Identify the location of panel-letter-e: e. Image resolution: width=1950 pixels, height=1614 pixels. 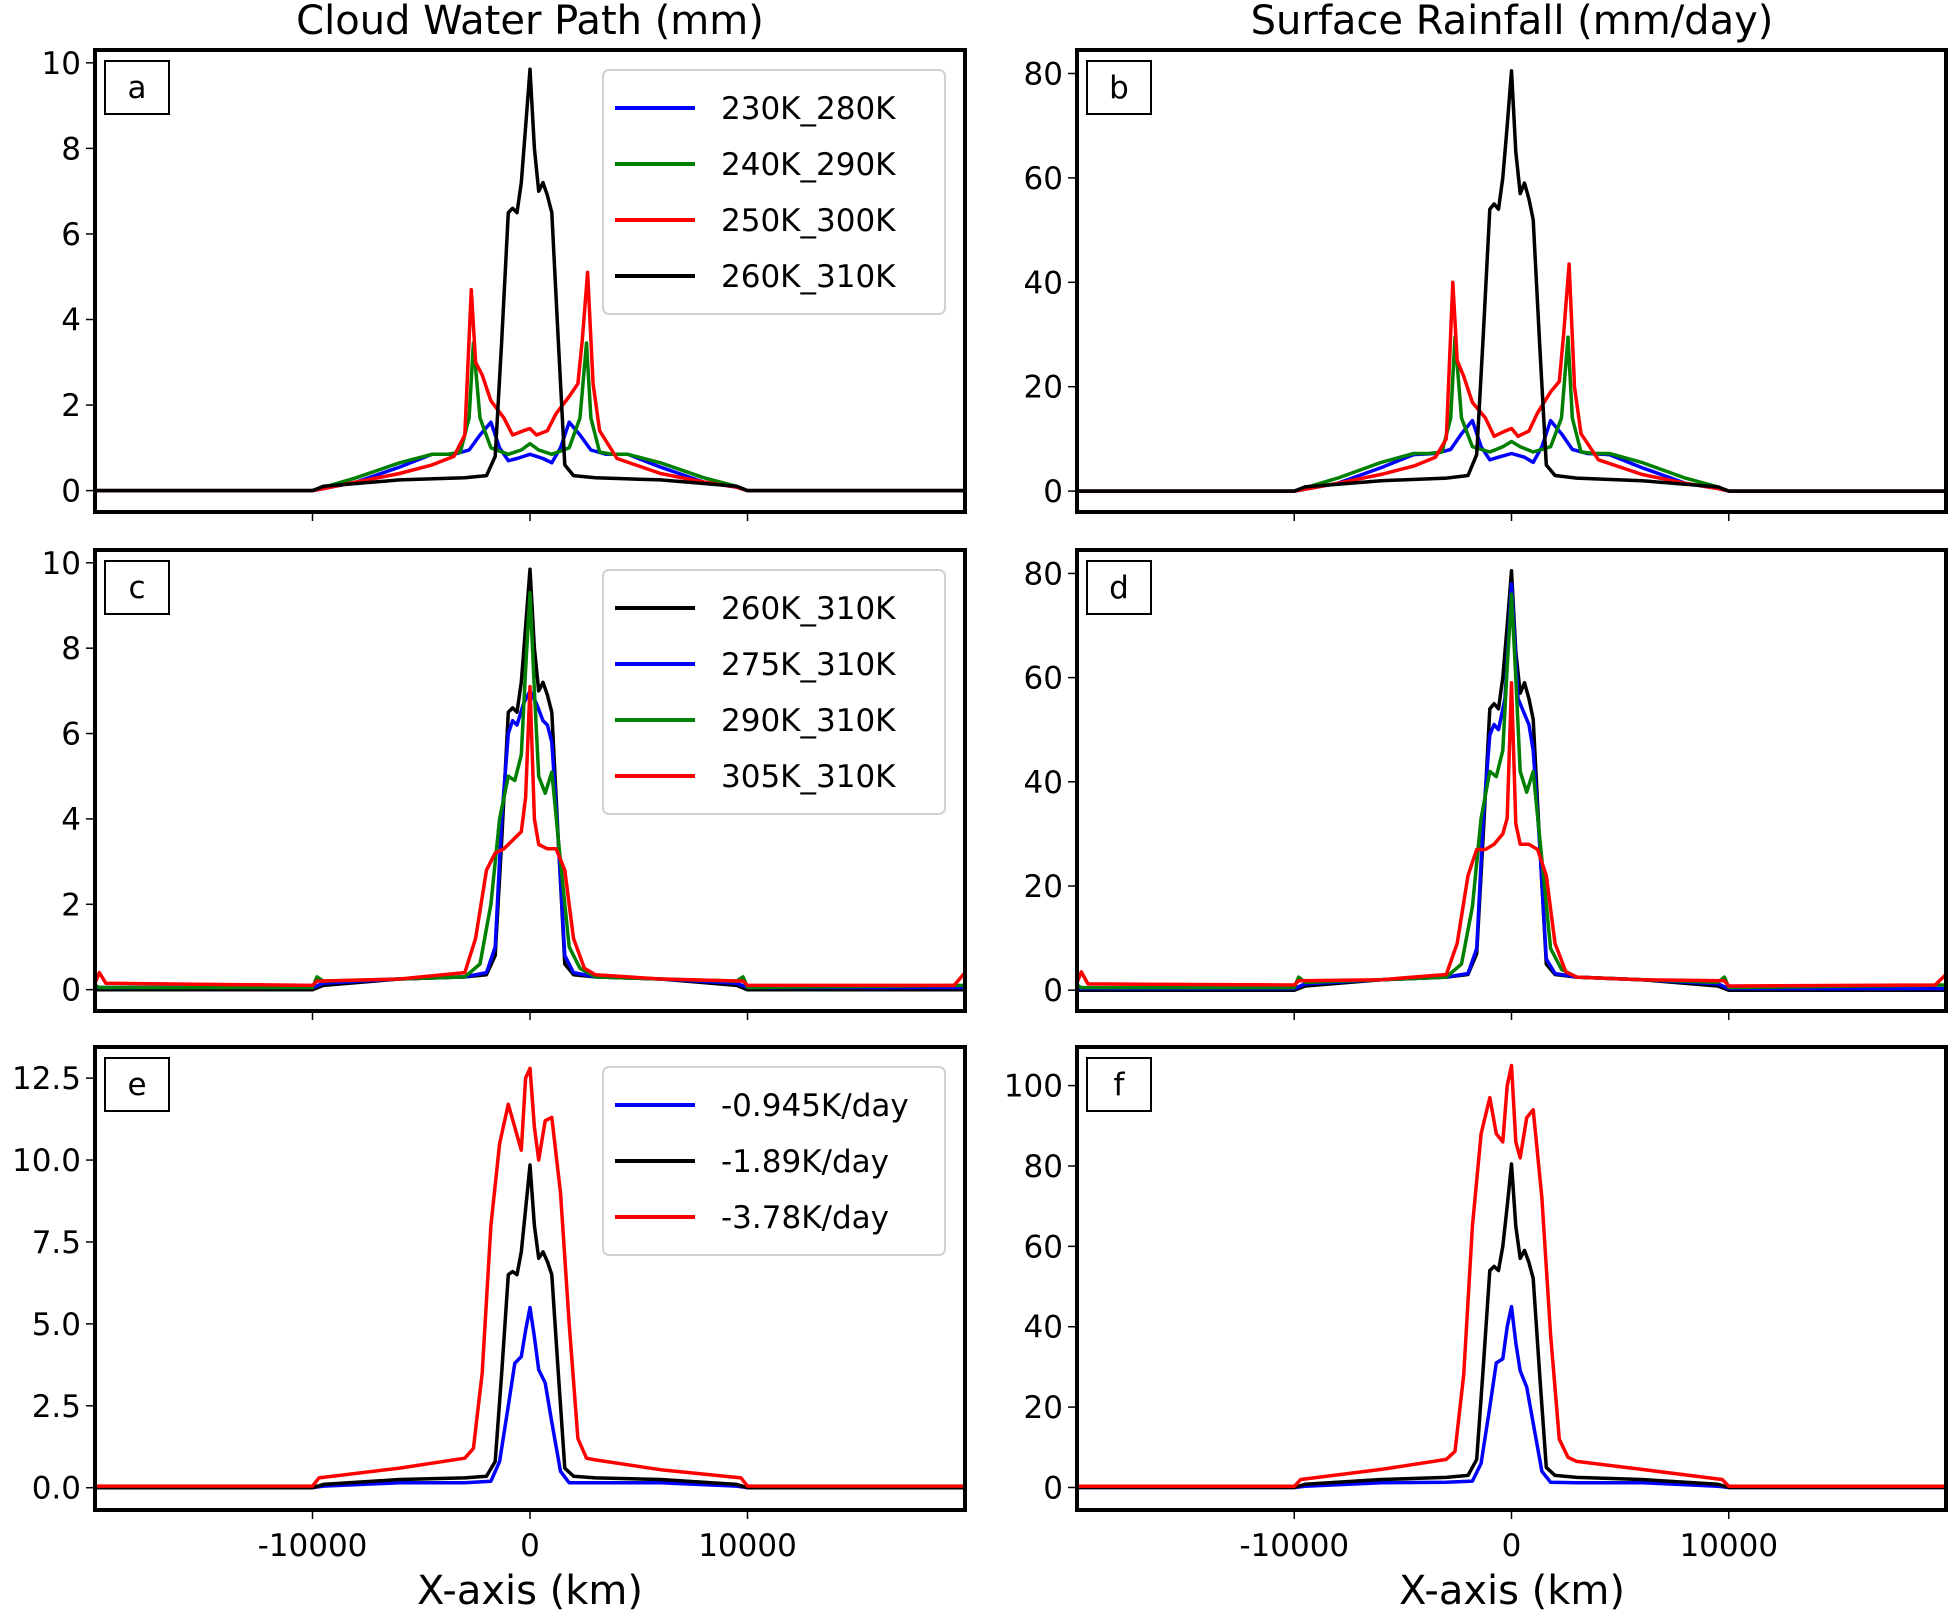
(136, 1085).